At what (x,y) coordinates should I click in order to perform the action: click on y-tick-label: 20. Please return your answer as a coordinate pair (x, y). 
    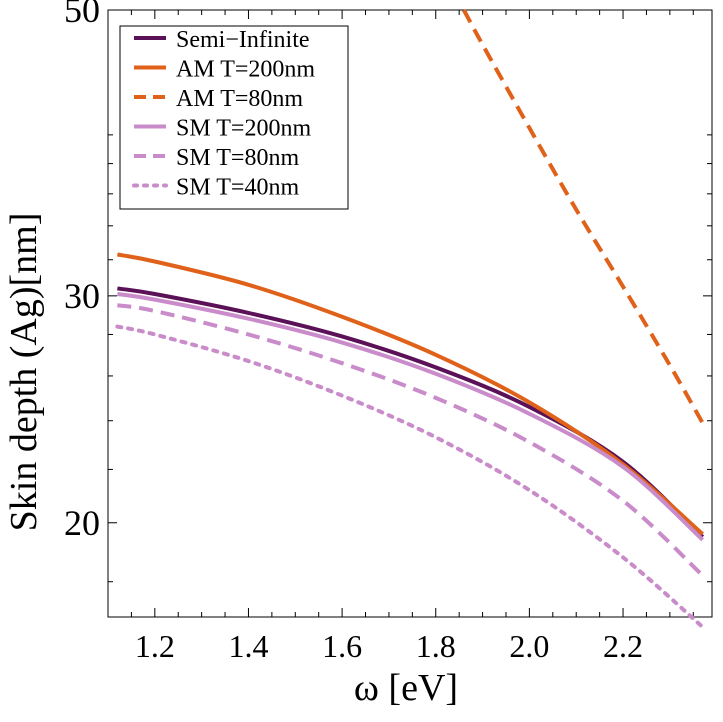
    Looking at the image, I should click on (82, 523).